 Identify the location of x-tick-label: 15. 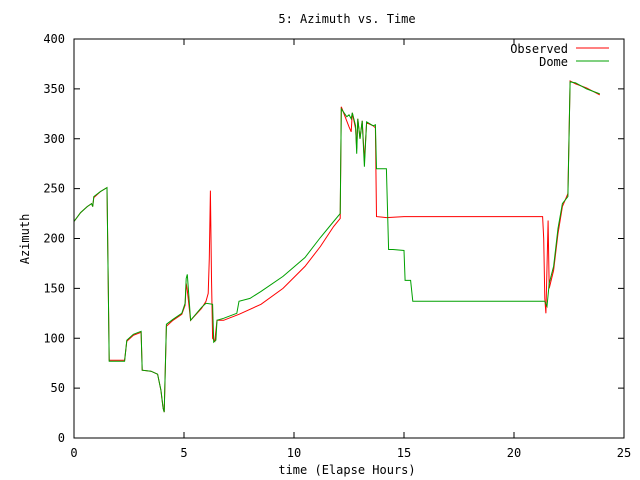
(404, 453).